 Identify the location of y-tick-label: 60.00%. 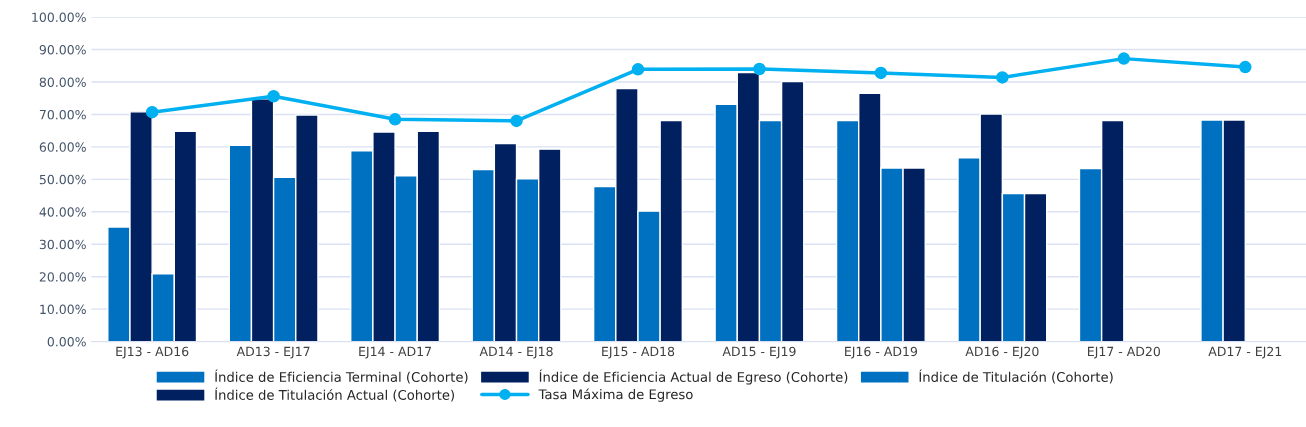
(62, 147).